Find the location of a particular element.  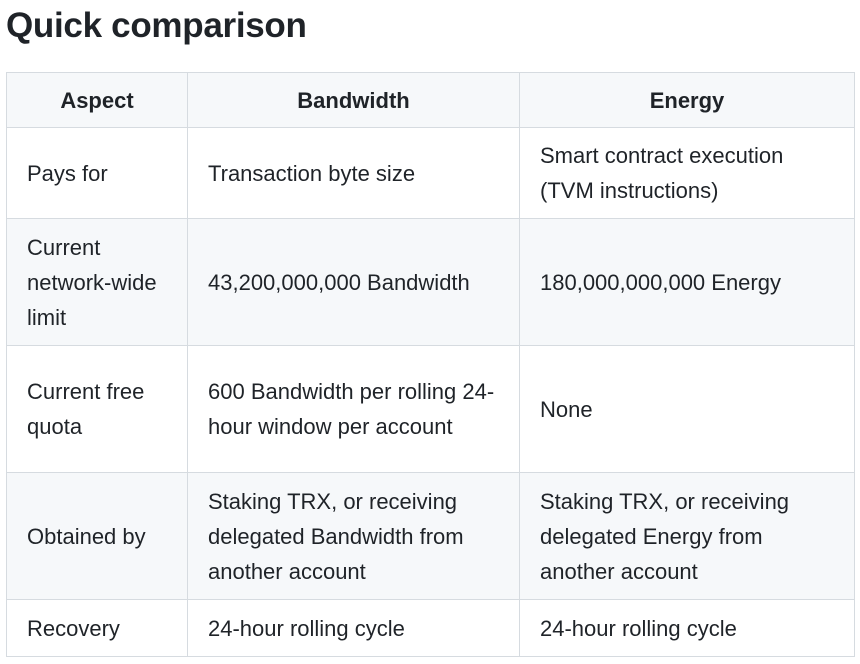

table-header: Aspect Bandwidth Energy is located at coordinates (430, 100).